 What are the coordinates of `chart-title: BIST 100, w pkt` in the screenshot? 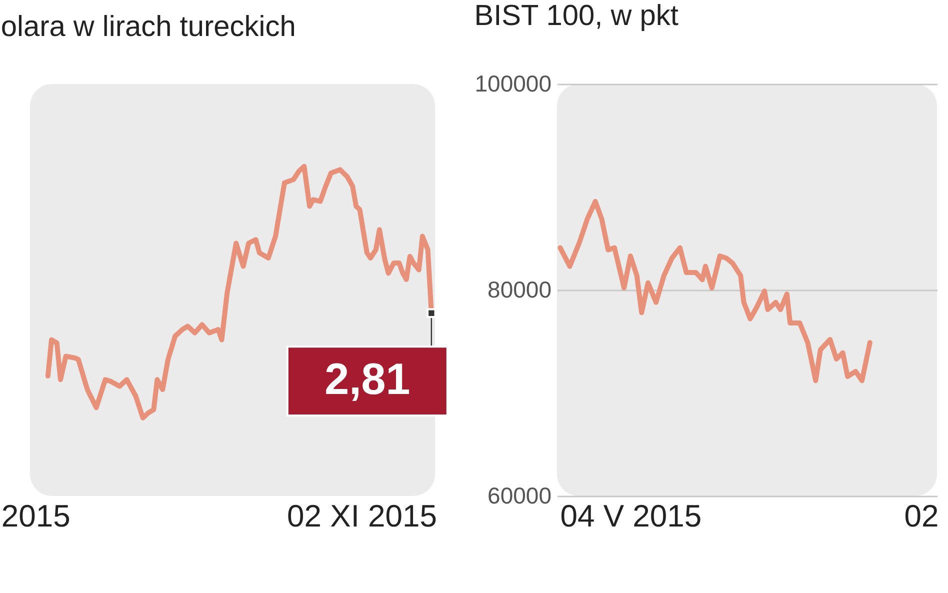 It's located at (576, 16).